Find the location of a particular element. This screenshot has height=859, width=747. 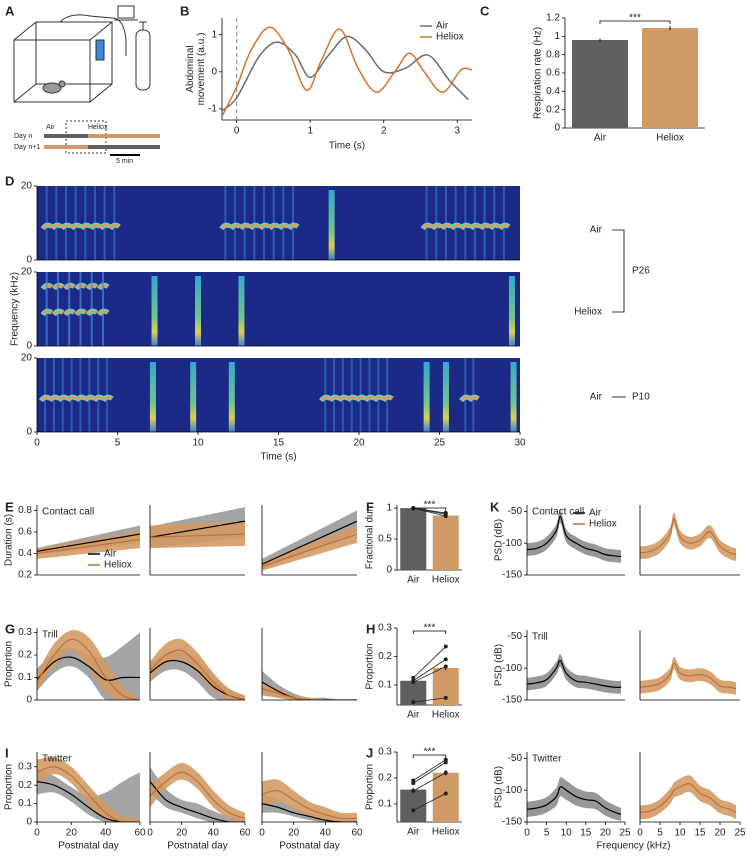

x-tick-label: Air is located at coordinates (413, 832).